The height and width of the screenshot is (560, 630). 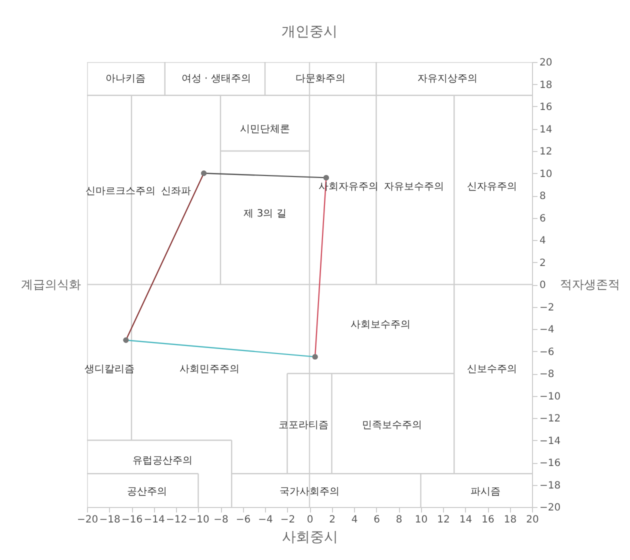 What do you see at coordinates (303, 426) in the screenshot?
I see `annotation: 코포라티즘` at bounding box center [303, 426].